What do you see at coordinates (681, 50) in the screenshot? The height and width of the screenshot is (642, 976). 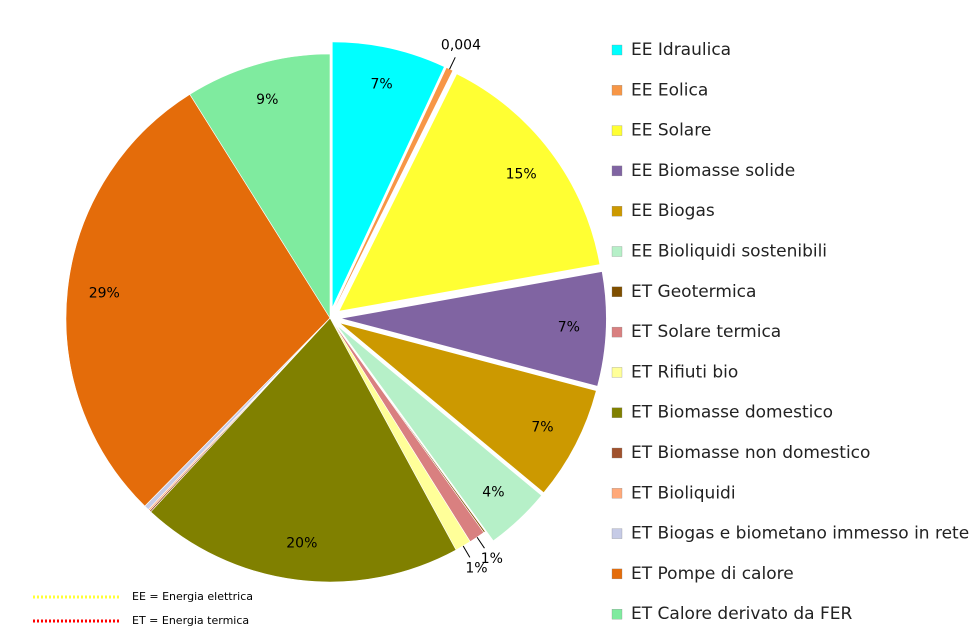 I see `legend-label: EE Idraulica` at bounding box center [681, 50].